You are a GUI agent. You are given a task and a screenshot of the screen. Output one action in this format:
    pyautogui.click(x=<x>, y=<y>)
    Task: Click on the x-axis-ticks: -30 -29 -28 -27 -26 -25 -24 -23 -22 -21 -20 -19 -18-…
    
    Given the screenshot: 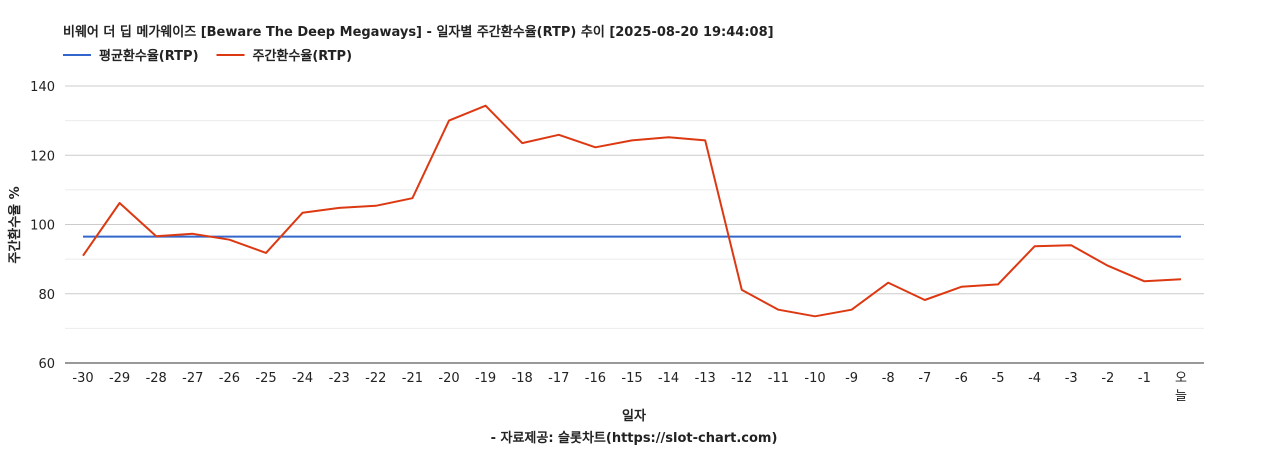 What is the action you would take?
    pyautogui.click(x=629, y=387)
    